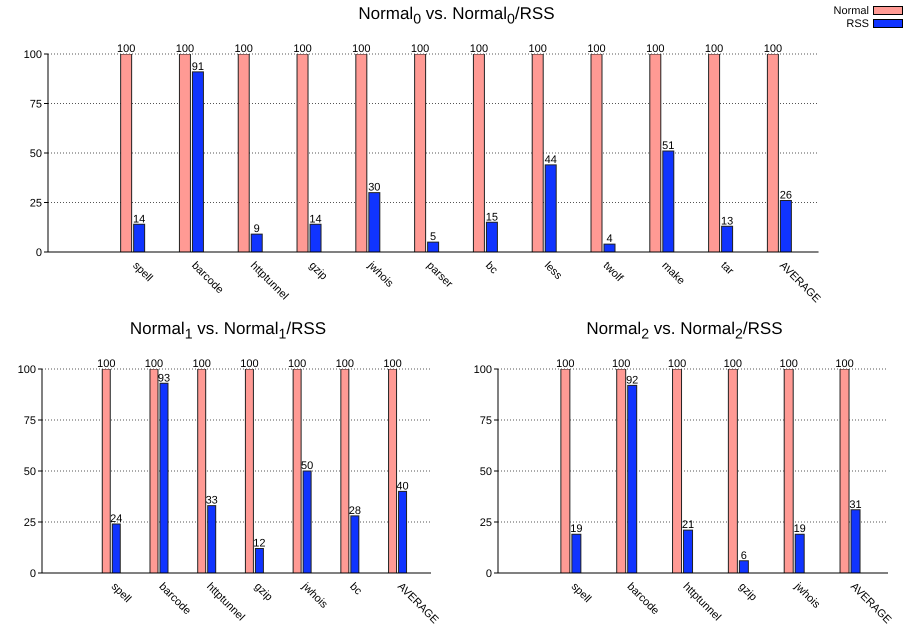 The image size is (913, 635). Describe the element at coordinates (857, 24) in the screenshot. I see `legend-label: RSS` at that location.